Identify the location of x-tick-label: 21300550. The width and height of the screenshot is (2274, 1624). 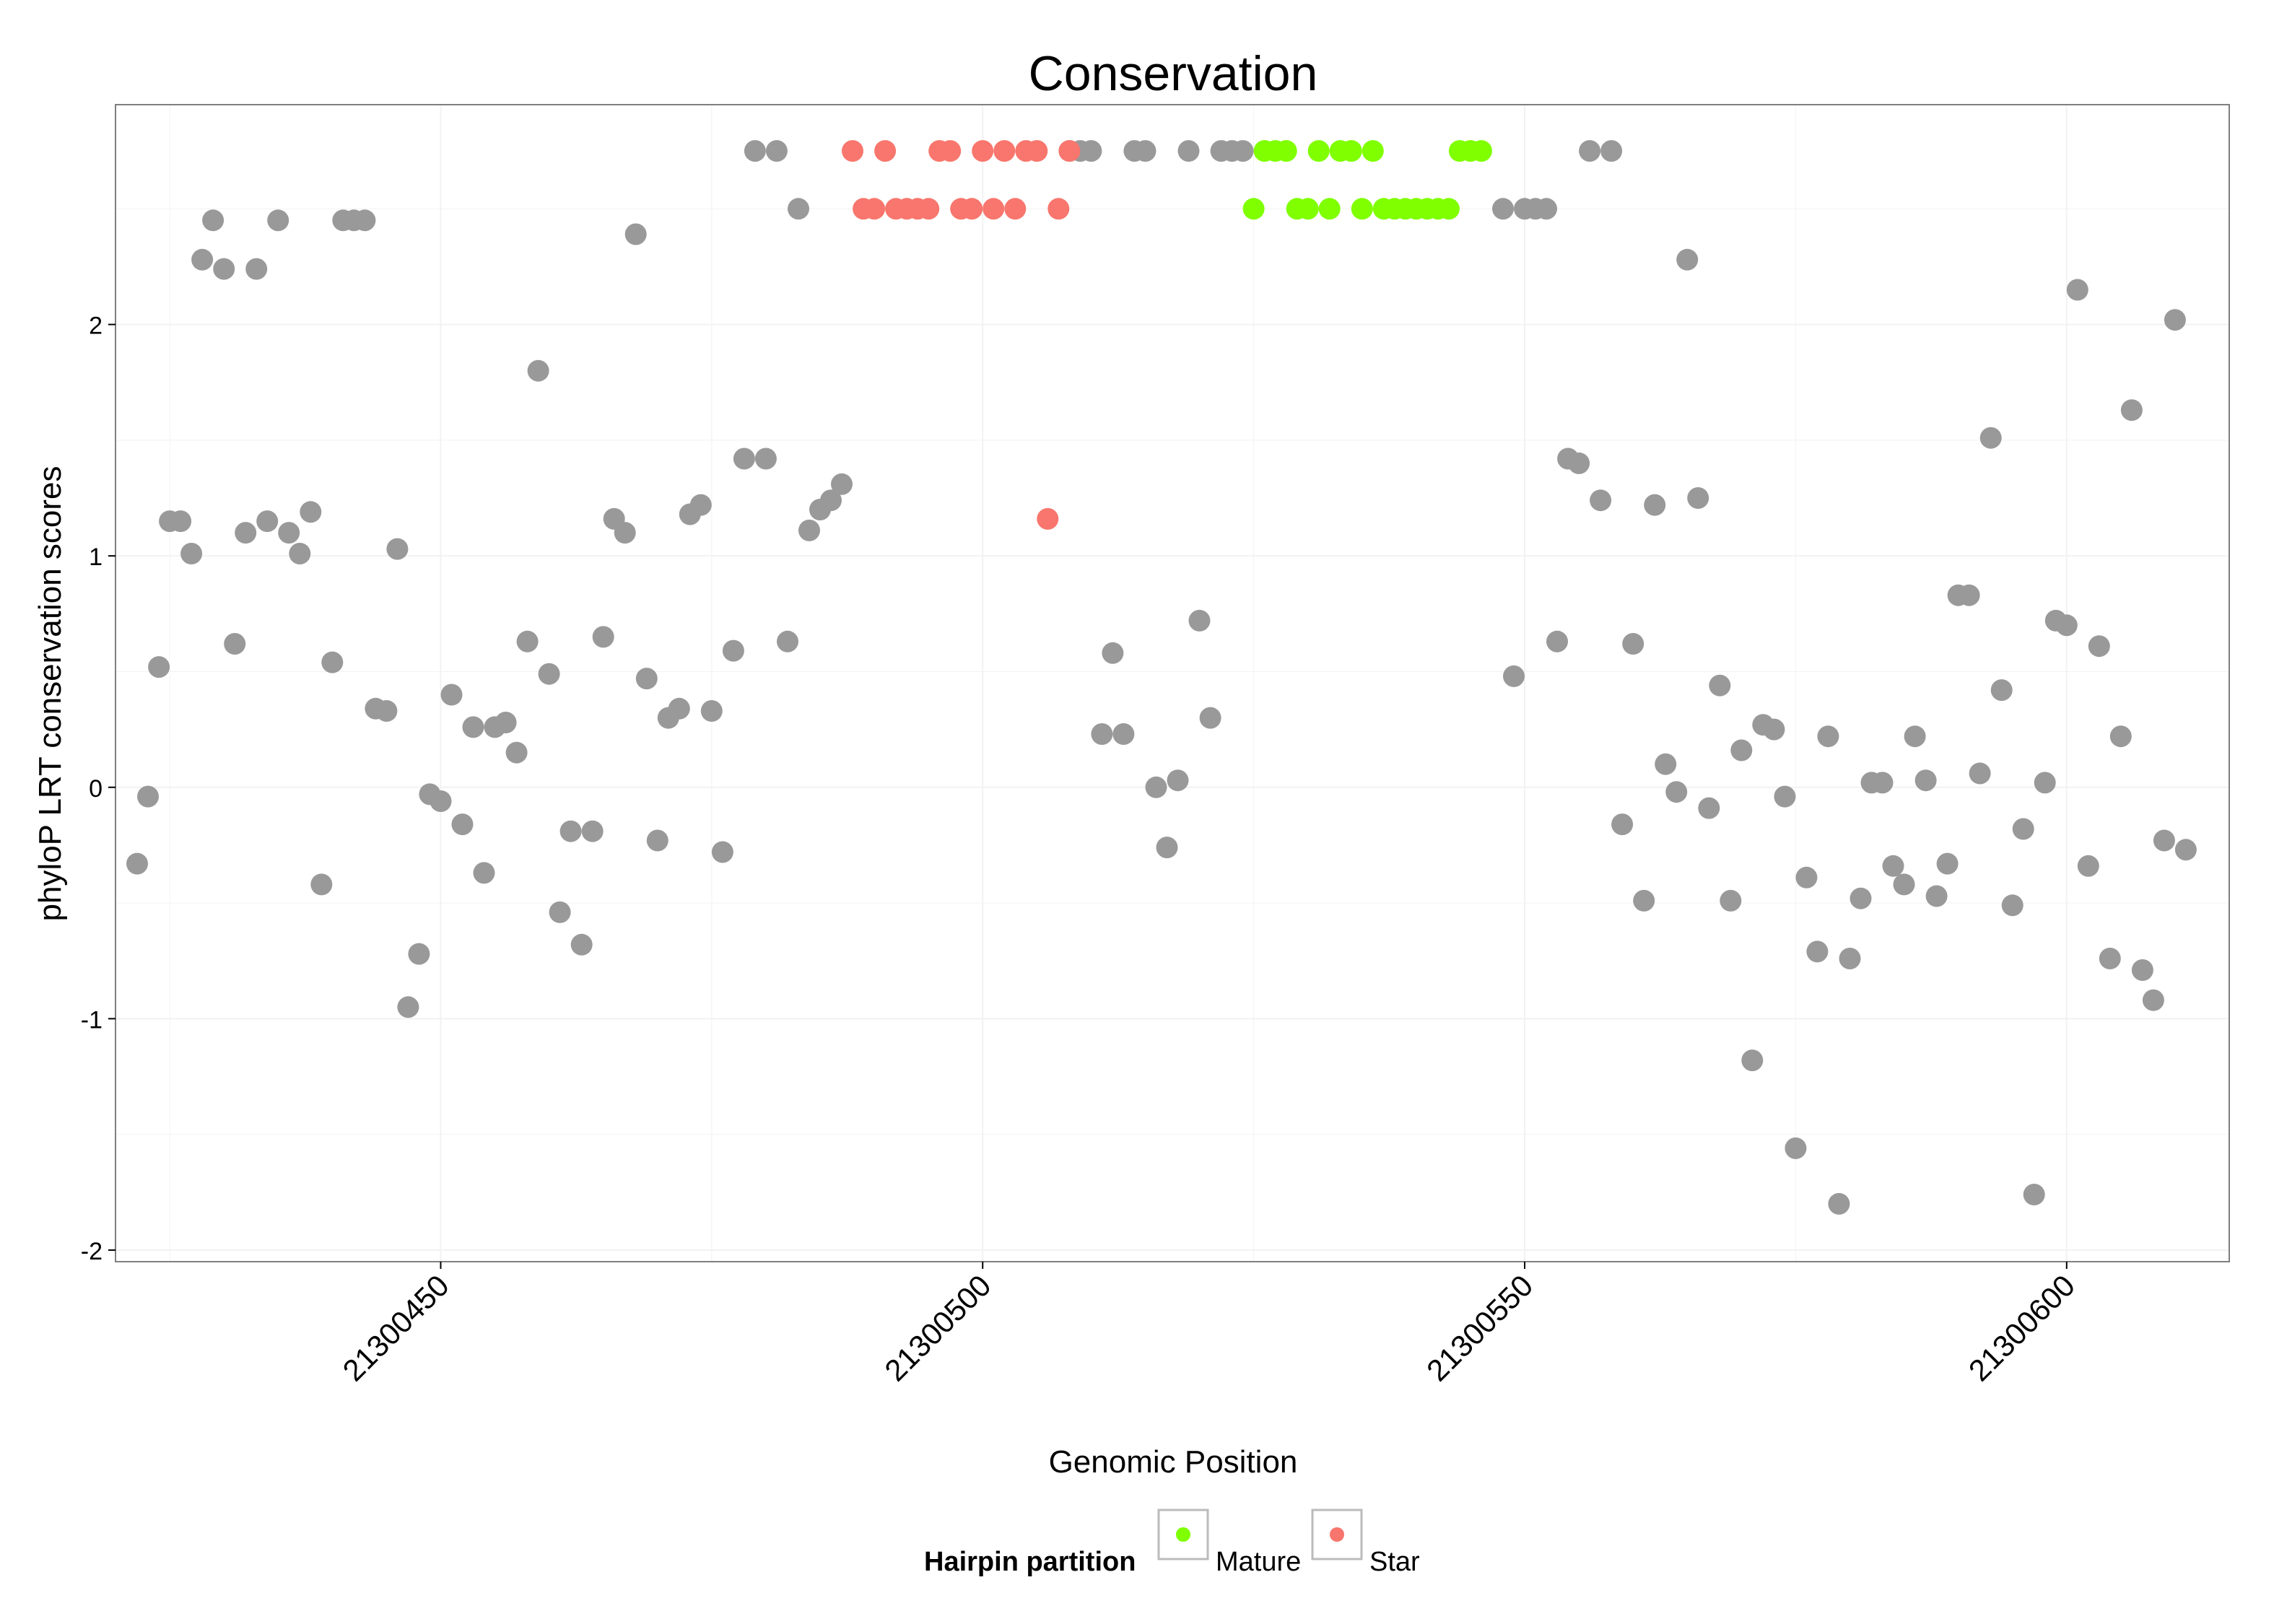
(1480, 1327).